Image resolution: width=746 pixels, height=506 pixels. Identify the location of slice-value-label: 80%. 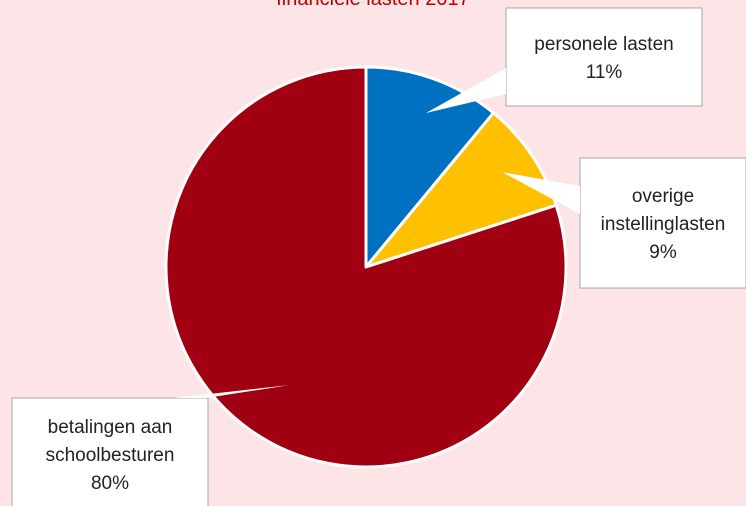
(110, 483).